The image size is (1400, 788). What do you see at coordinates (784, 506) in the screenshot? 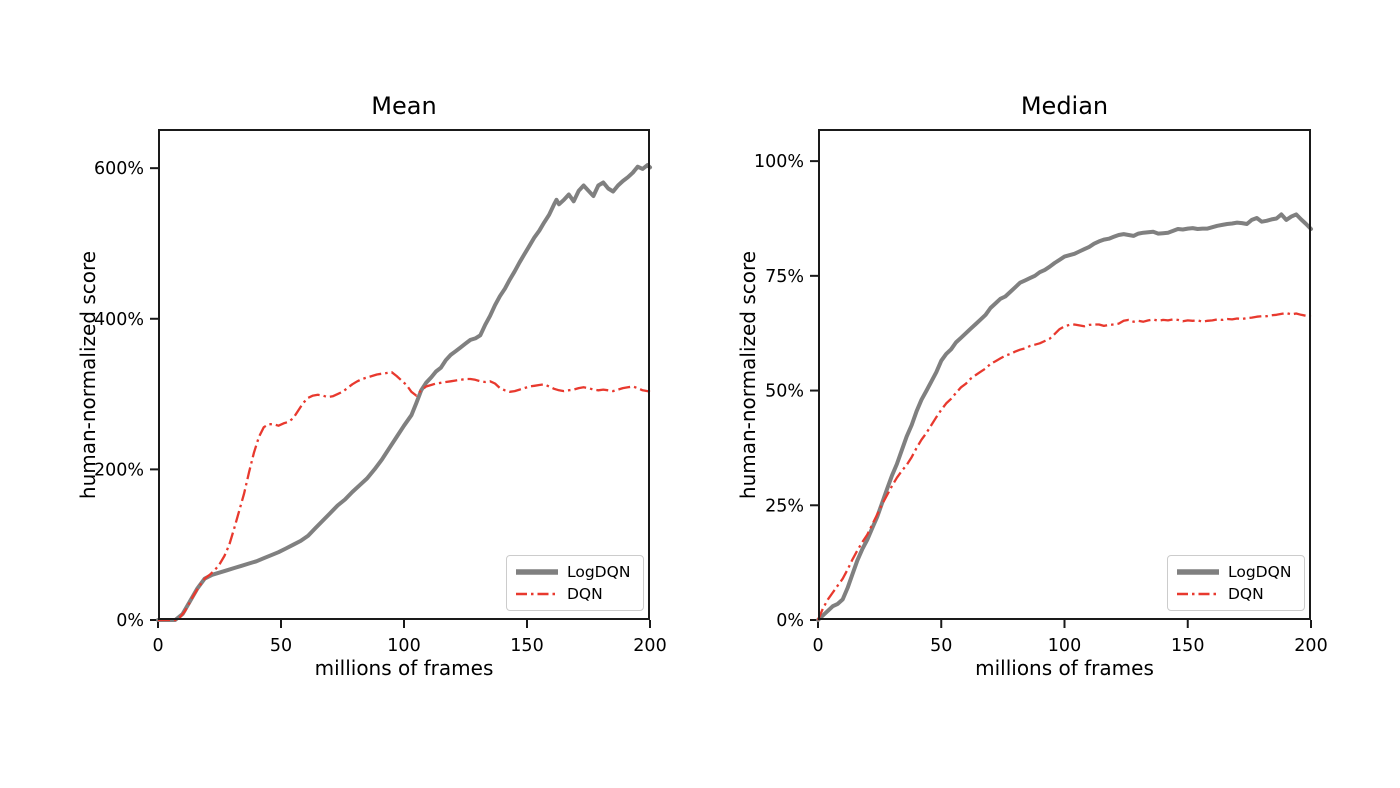
I see `y-tick-label: 25%` at bounding box center [784, 506].